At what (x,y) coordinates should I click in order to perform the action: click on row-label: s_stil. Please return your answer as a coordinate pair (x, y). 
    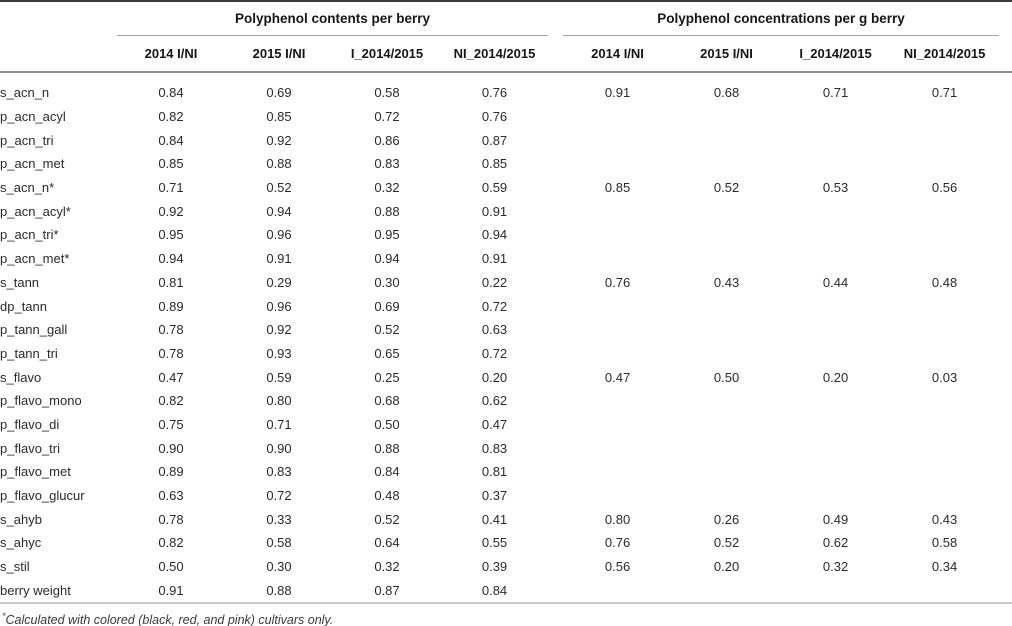
    Looking at the image, I should click on (15, 567).